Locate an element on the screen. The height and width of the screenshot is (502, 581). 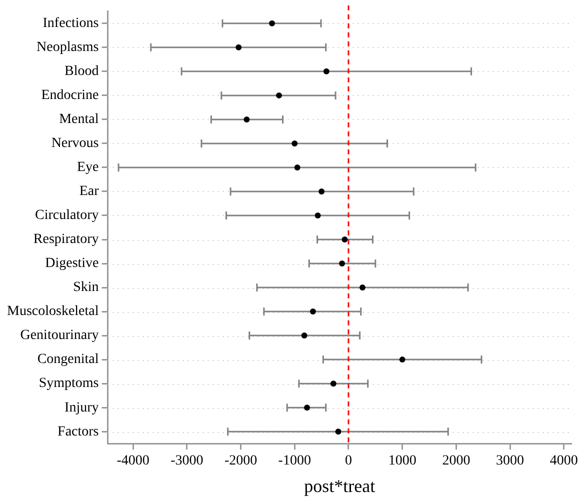
x-tick-label: 3000 is located at coordinates (510, 461).